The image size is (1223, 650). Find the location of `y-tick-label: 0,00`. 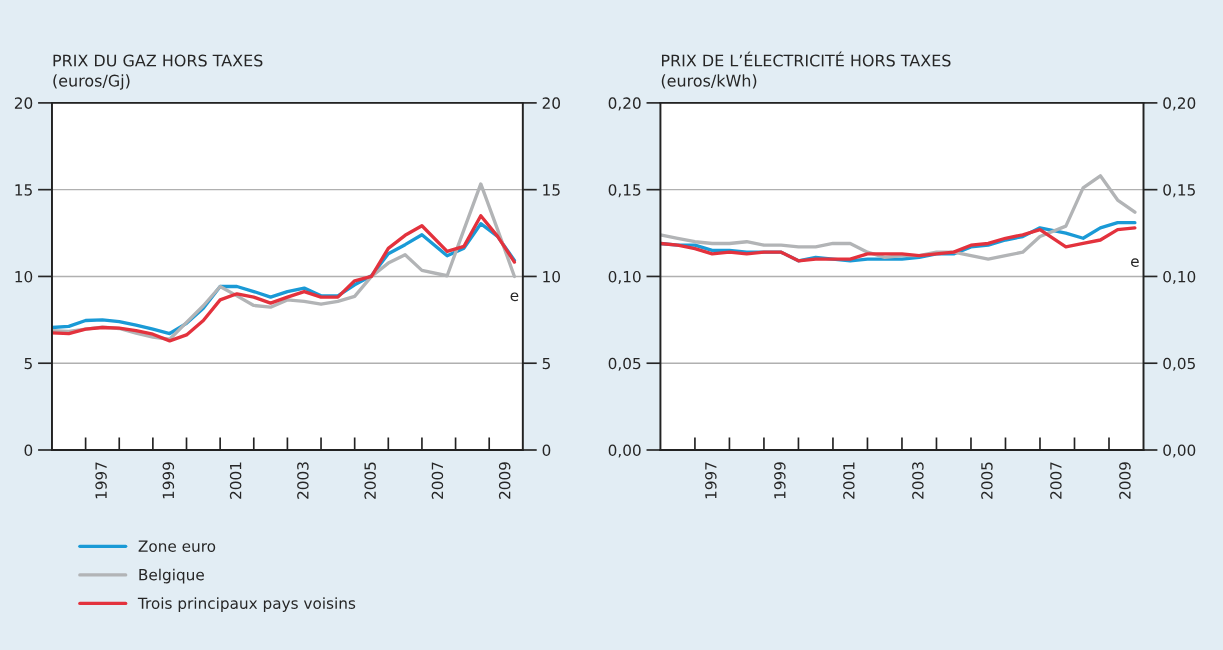

y-tick-label: 0,00 is located at coordinates (624, 451).